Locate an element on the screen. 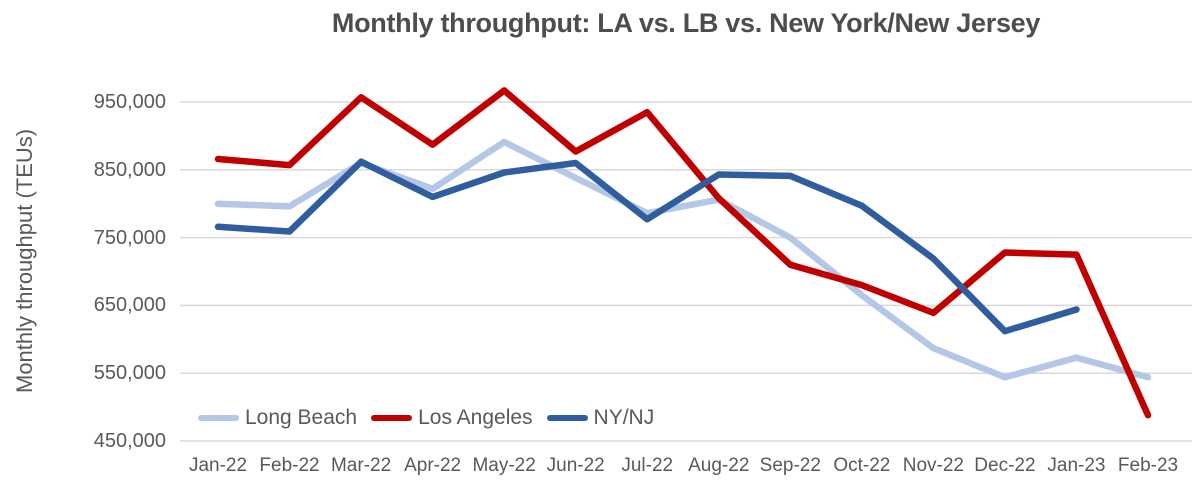 The height and width of the screenshot is (487, 1200). x-tick-label: Apr-22 is located at coordinates (433, 465).